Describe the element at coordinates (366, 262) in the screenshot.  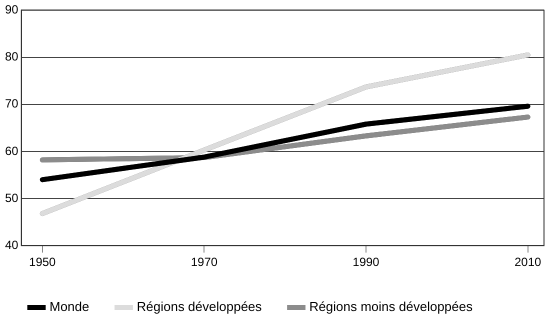
I see `x-tick-label: 1990` at that location.